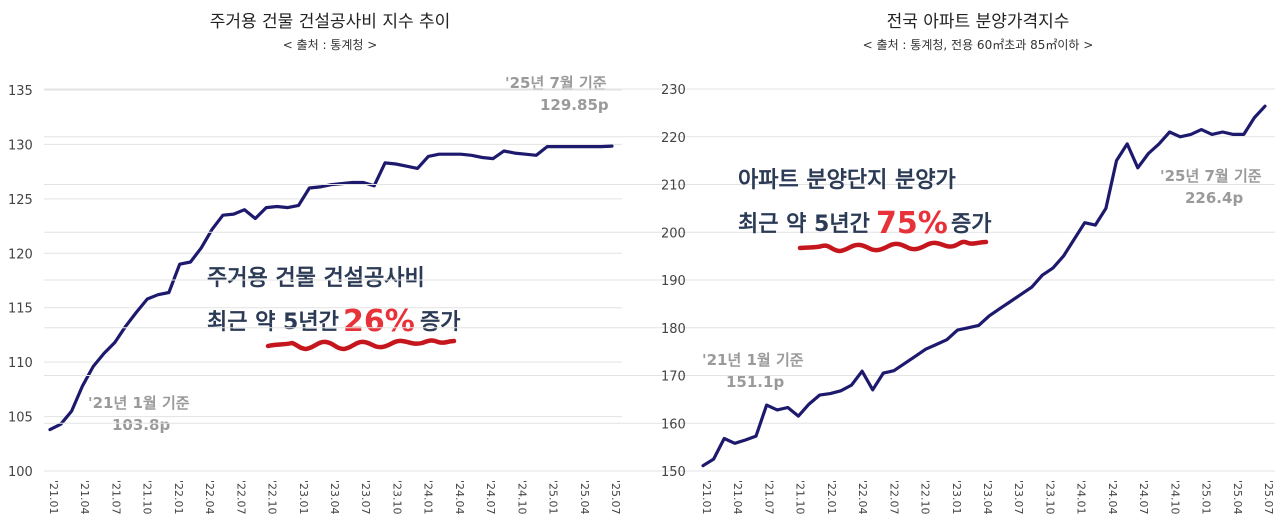 Image resolution: width=1280 pixels, height=528 pixels. What do you see at coordinates (574, 105) in the screenshot?
I see `end-annotation-value: 129.85p` at bounding box center [574, 105].